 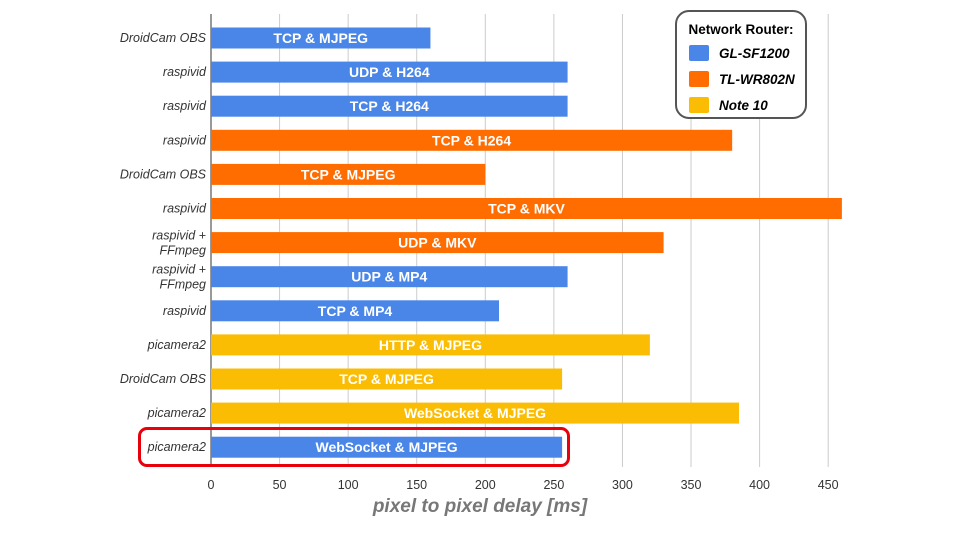 I want to click on legend-entry-label: GL-SF1200, so click(x=754, y=53).